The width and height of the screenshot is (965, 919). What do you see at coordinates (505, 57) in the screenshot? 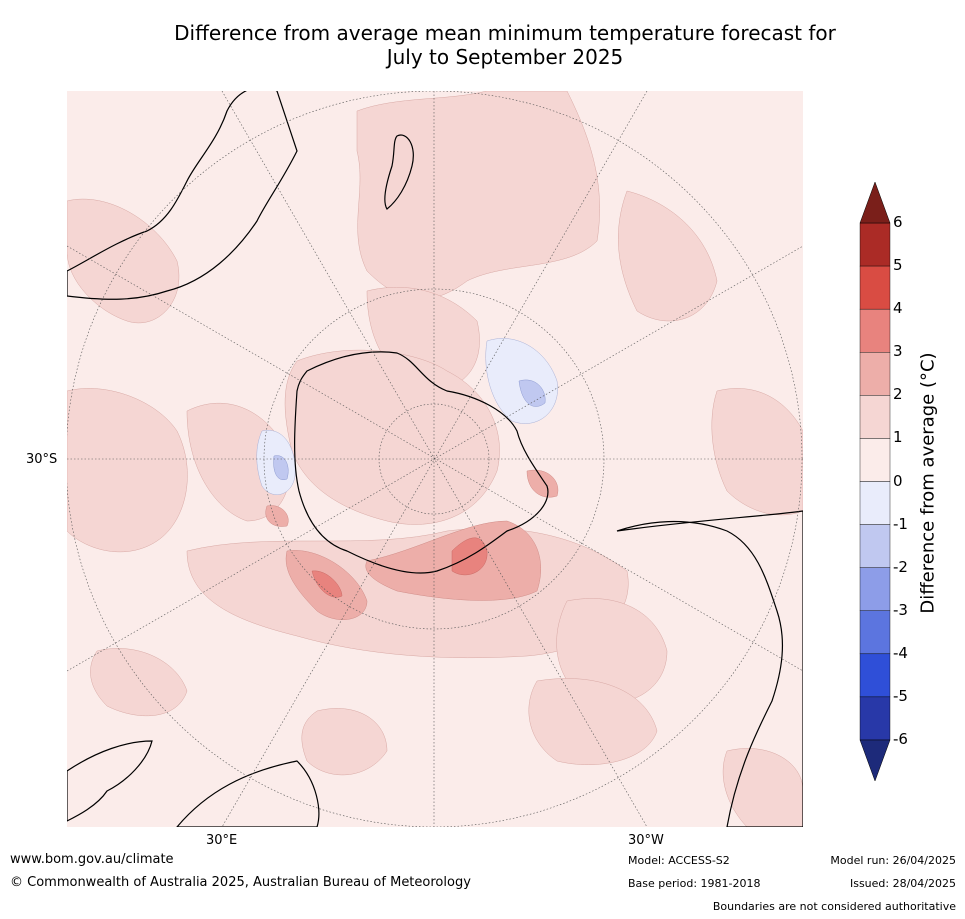
I see `title-line-2: July to September 2025` at bounding box center [505, 57].